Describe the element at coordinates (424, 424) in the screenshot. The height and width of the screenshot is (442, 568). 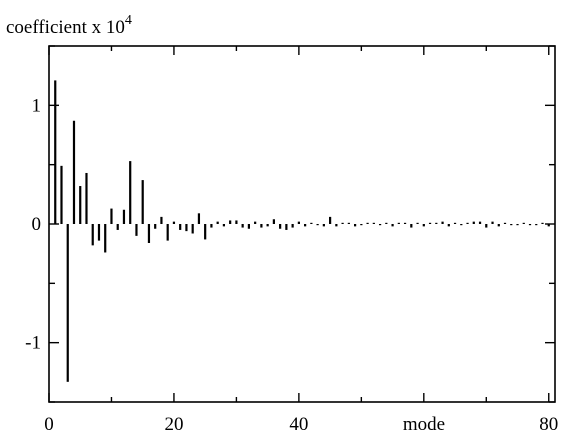
I see `x-axis-label: mode` at that location.